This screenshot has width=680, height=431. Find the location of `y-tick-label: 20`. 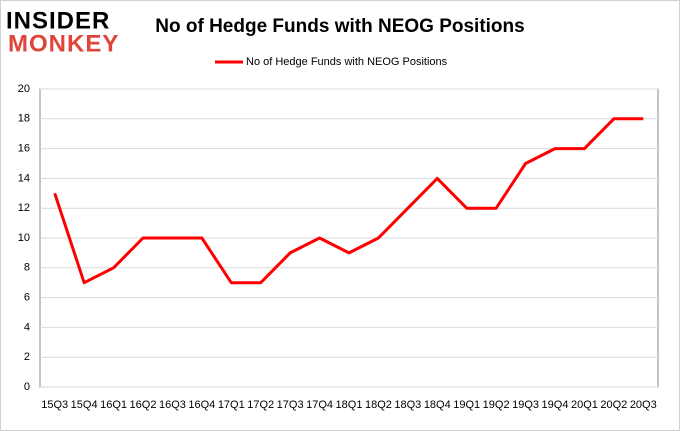

y-tick-label: 20 is located at coordinates (24, 89).